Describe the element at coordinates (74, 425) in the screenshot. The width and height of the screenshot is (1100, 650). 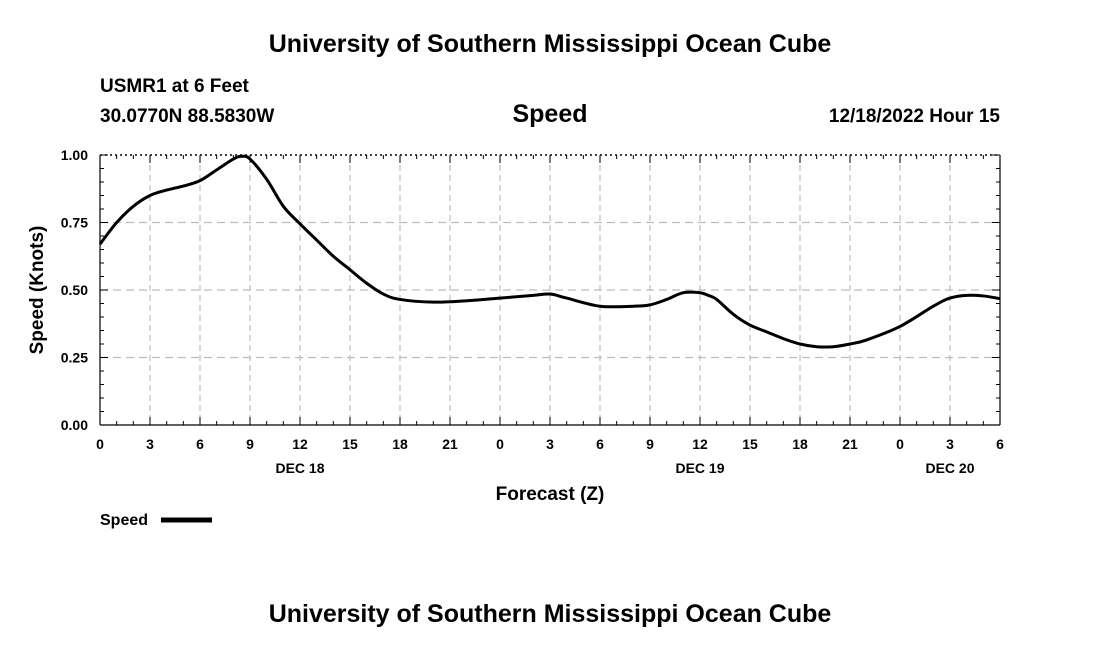
I see `y-tick-label: 0.00` at that location.